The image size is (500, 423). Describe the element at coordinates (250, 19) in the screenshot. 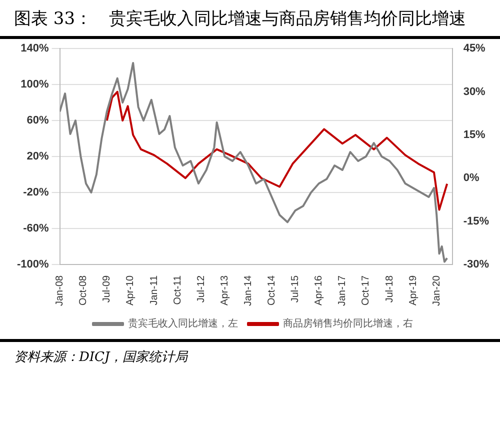

I see `chart-title: 图表 33： 贵宾毛收入同比增速与商品房销售均价同比增速` at that location.